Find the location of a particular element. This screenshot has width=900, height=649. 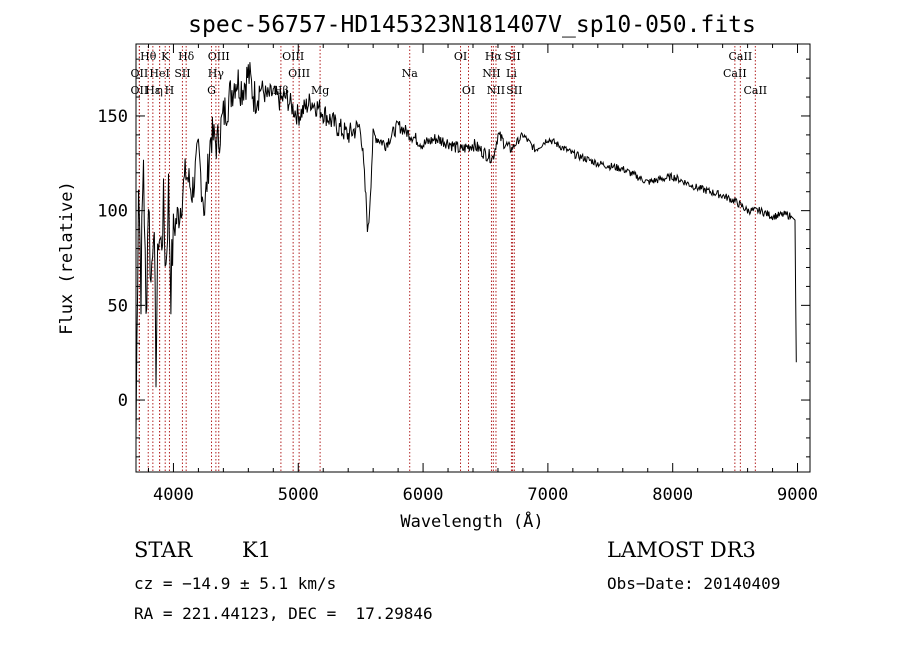

spectral-line-label: η is located at coordinates (159, 90).